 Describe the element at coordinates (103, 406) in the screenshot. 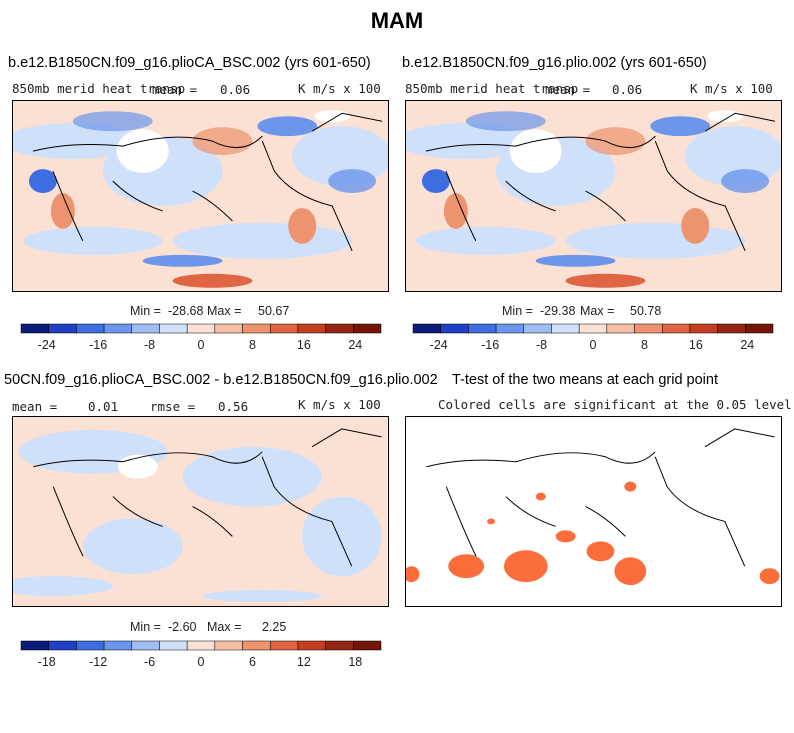

I see `panel3-mean-value: 0.01` at that location.